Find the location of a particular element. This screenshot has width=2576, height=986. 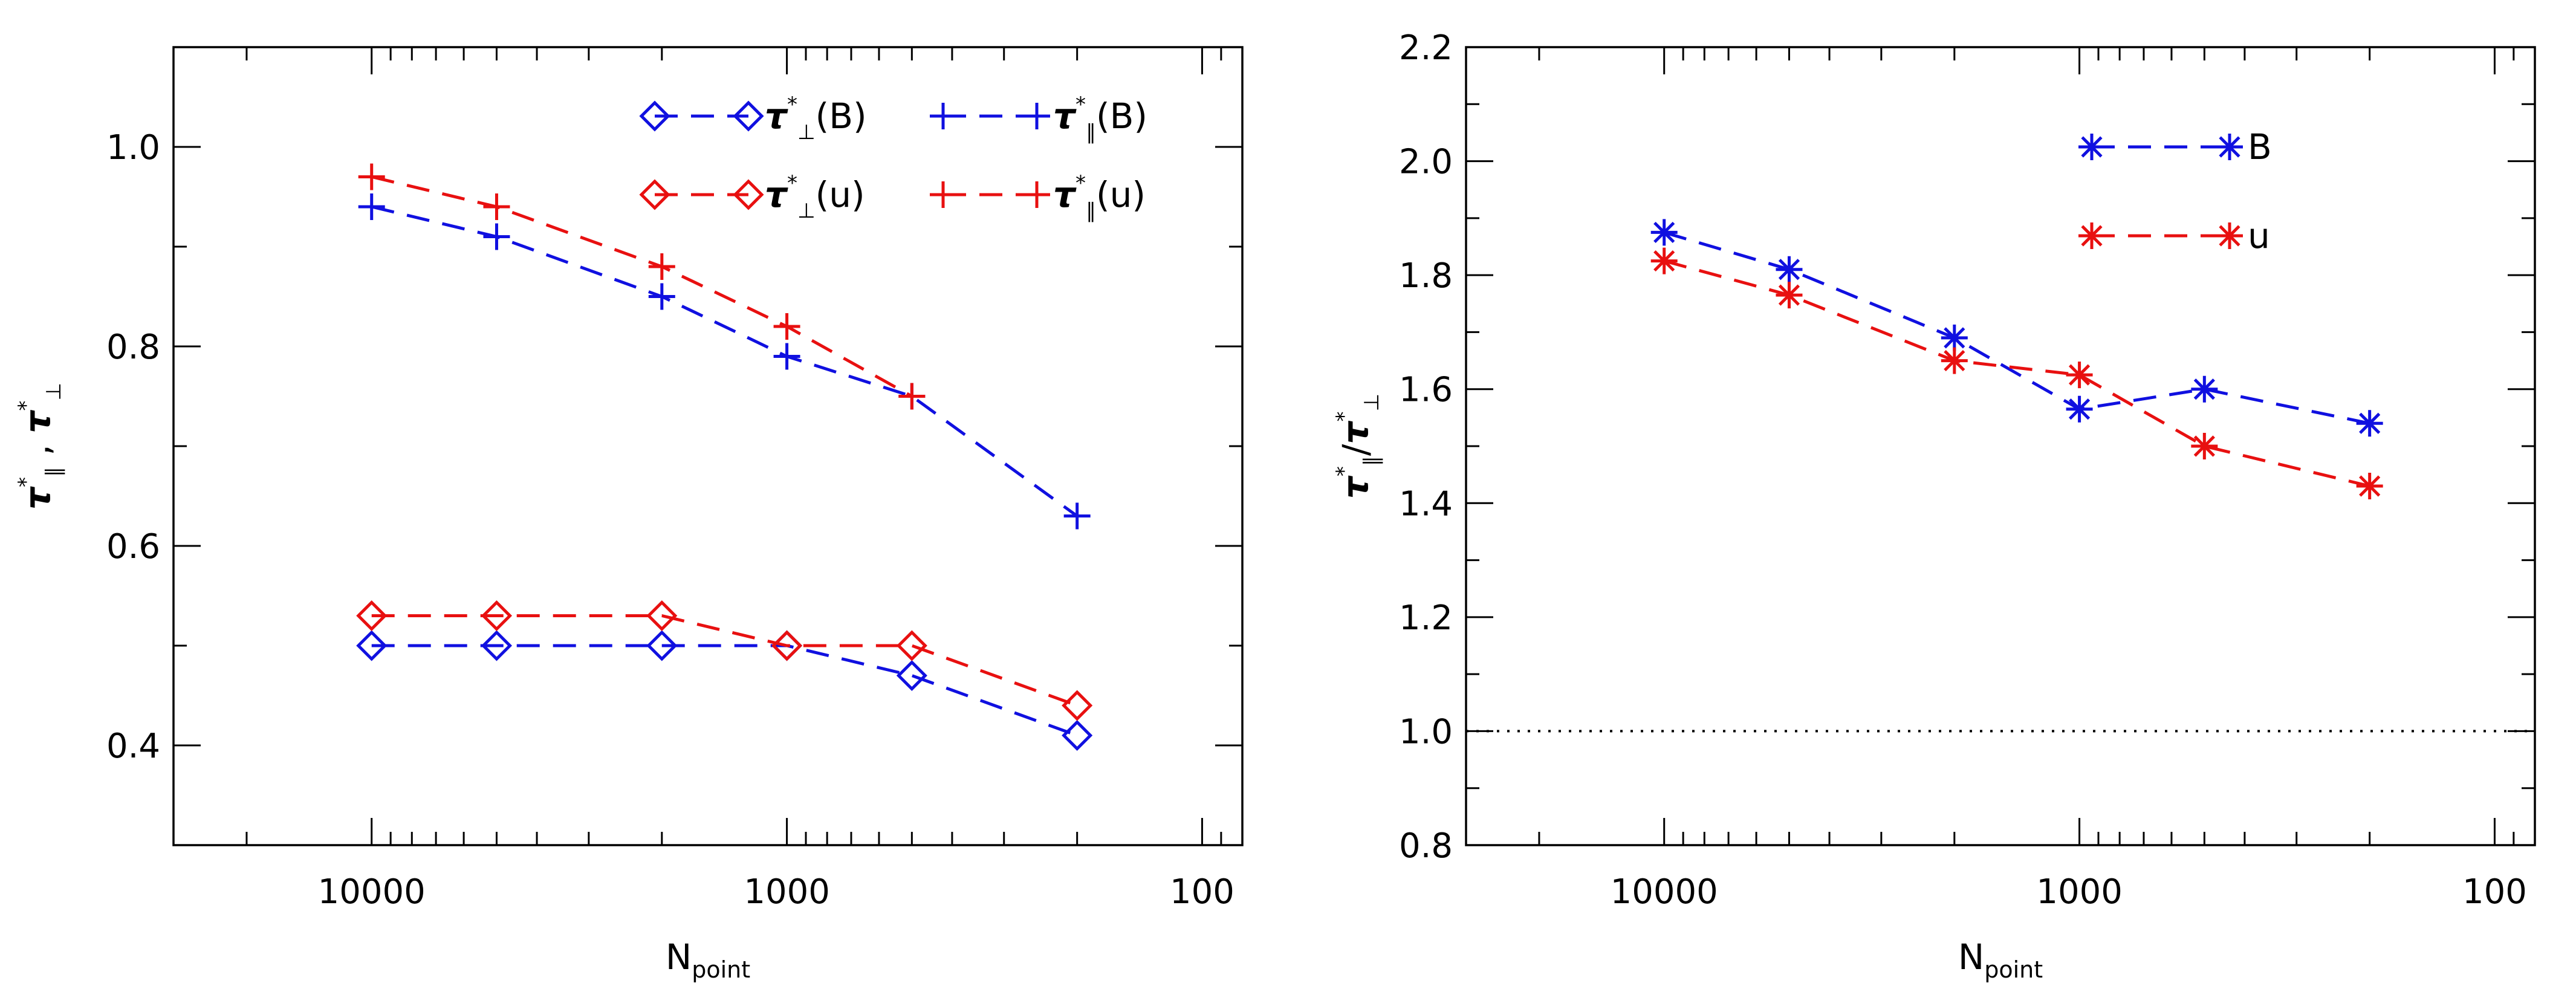

y-axis-title: τ*∥ , τ*⊥ is located at coordinates (40, 446).